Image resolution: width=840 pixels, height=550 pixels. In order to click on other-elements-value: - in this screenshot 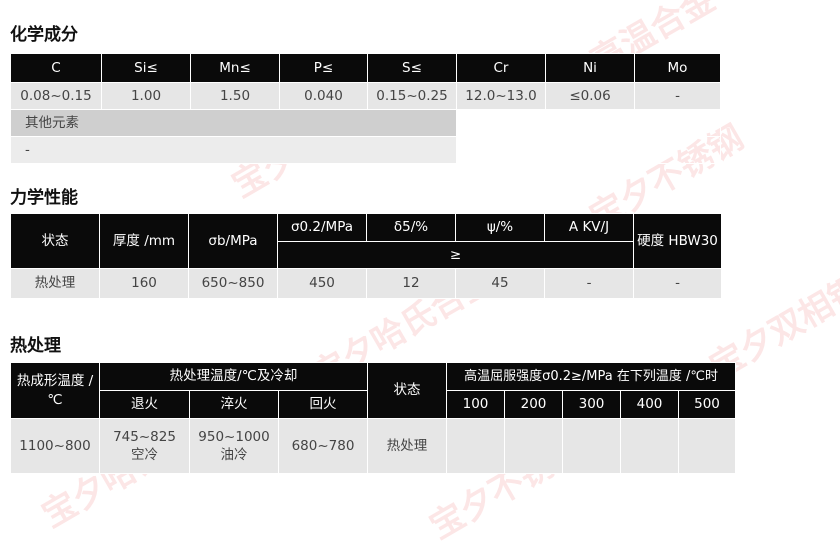, I will do `click(233, 150)`.